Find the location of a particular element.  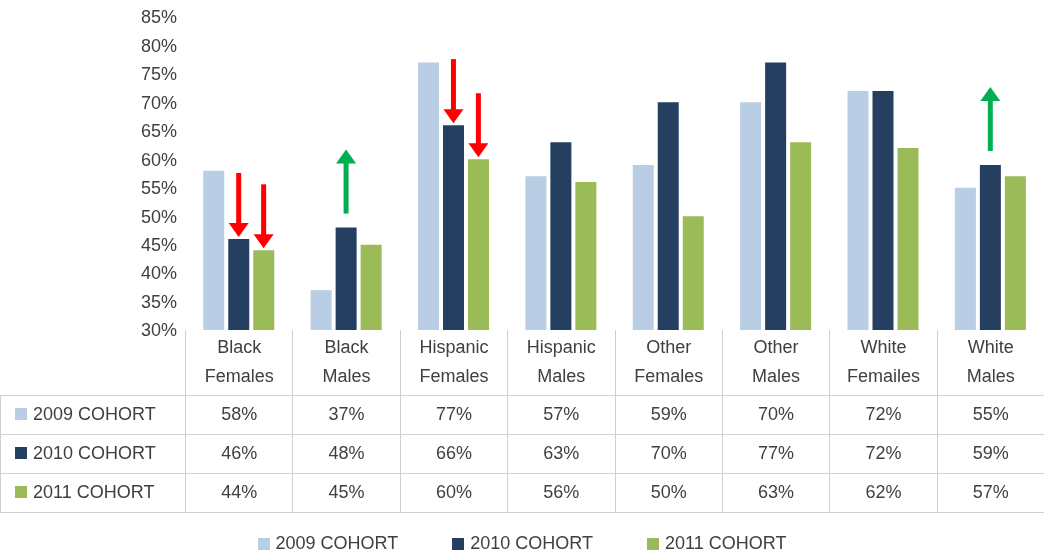

data-label: 56% is located at coordinates (561, 492).